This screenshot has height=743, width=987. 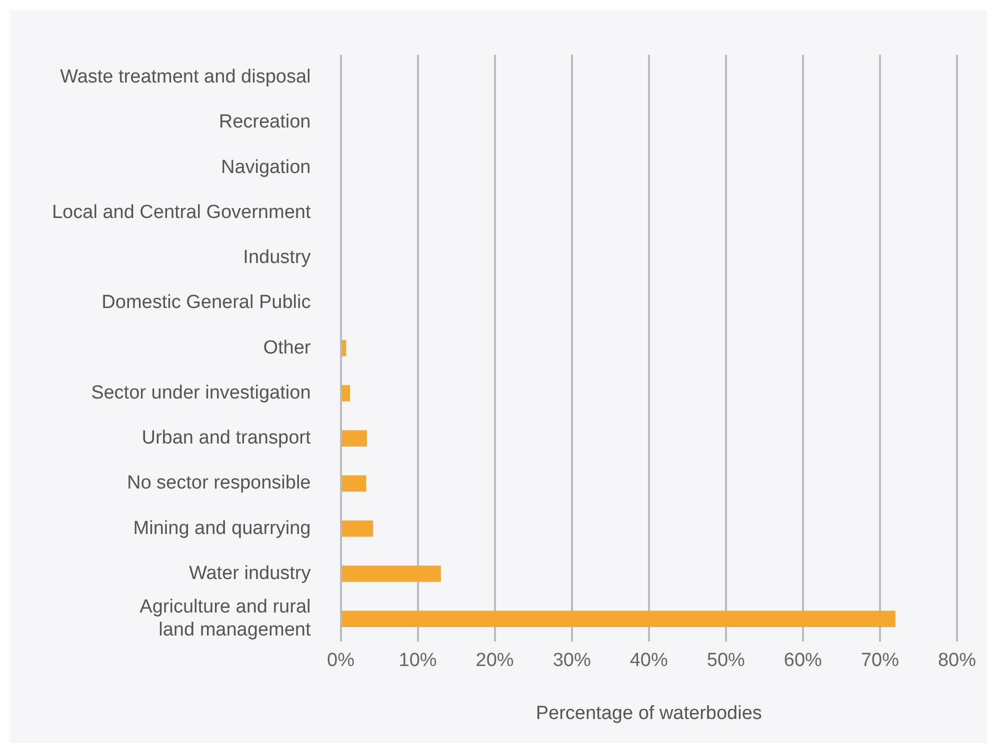 I want to click on y-tick-label: Local and Central Government, so click(x=182, y=212).